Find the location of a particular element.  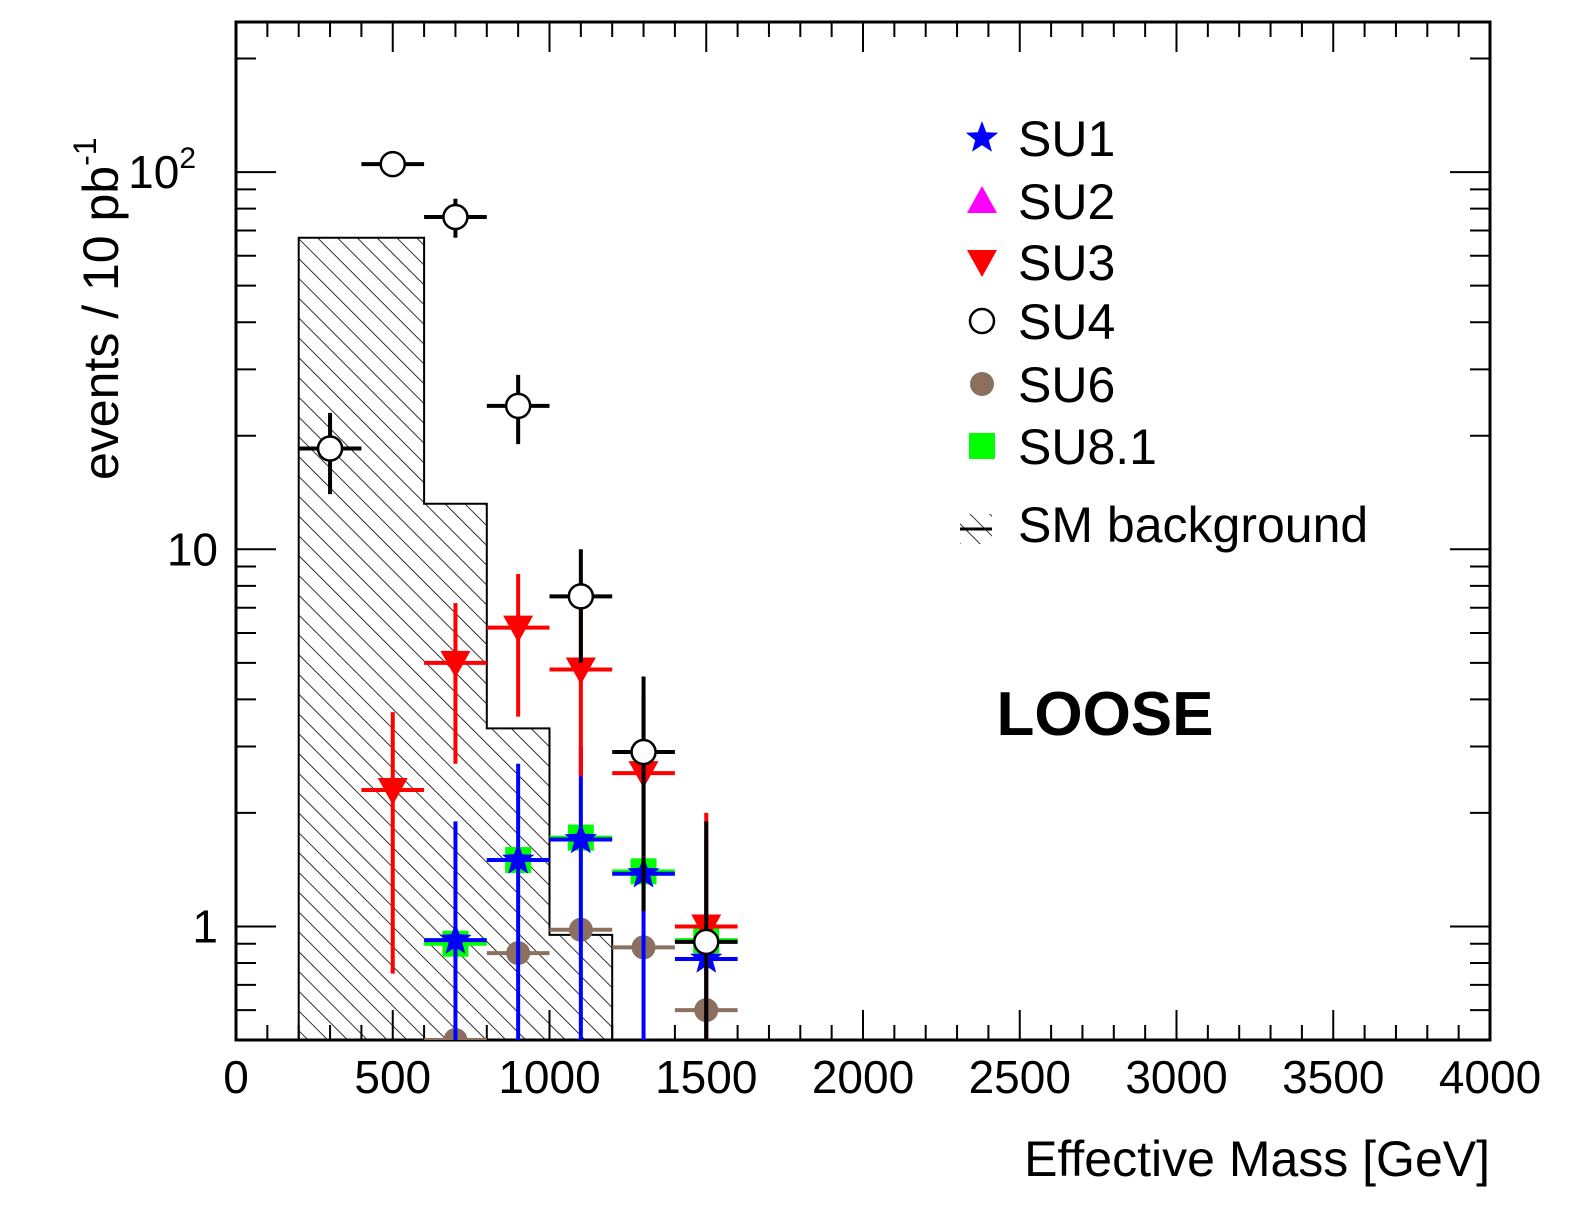

legend-item-su1: SU1 is located at coordinates (1040, 139).